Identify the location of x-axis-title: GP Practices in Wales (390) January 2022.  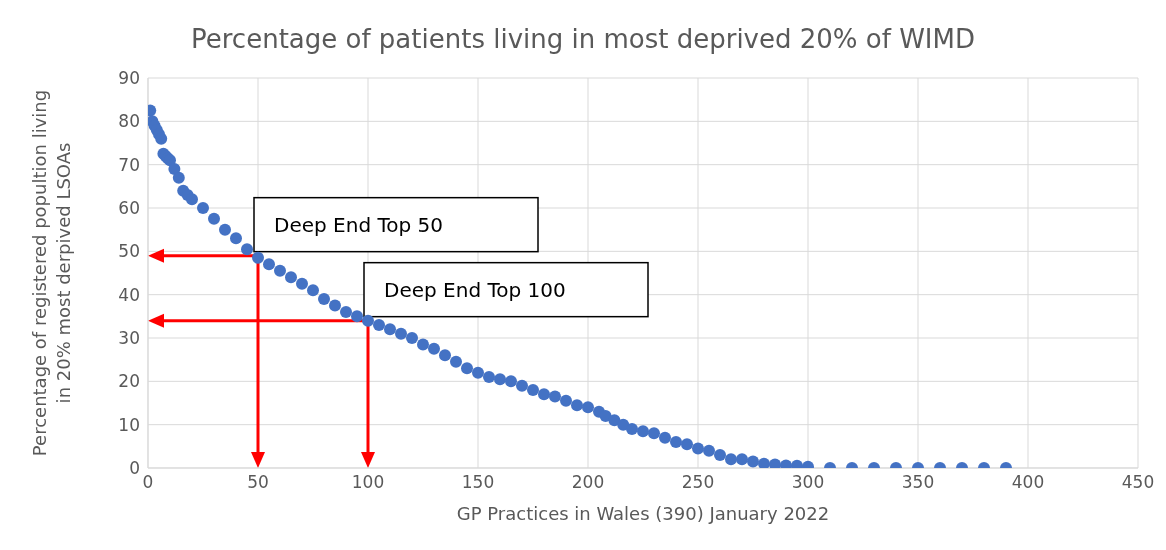
(643, 513).